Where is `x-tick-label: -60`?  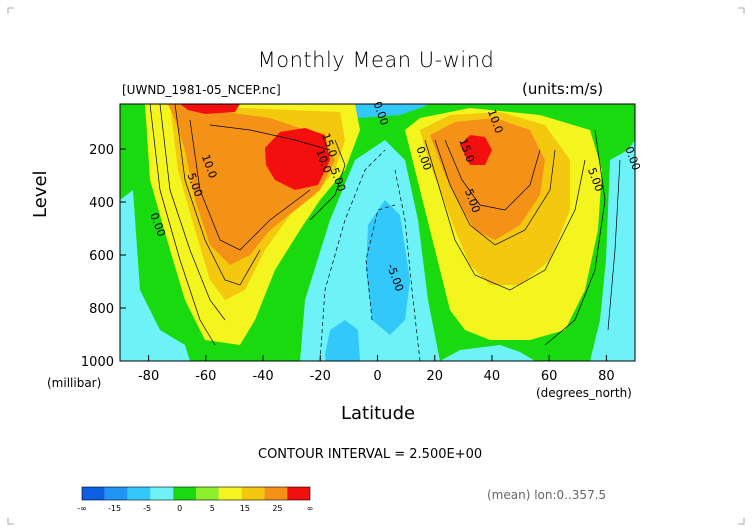 x-tick-label: -60 is located at coordinates (205, 376).